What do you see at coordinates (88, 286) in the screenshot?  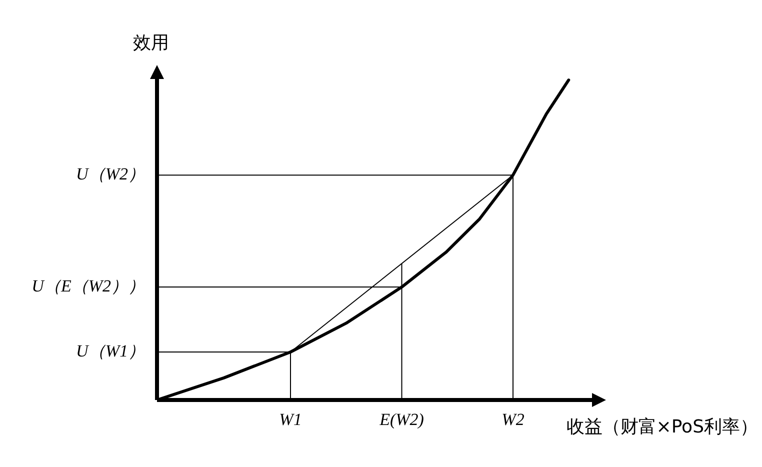 I see `ref-line-label: U（E（W2））` at bounding box center [88, 286].